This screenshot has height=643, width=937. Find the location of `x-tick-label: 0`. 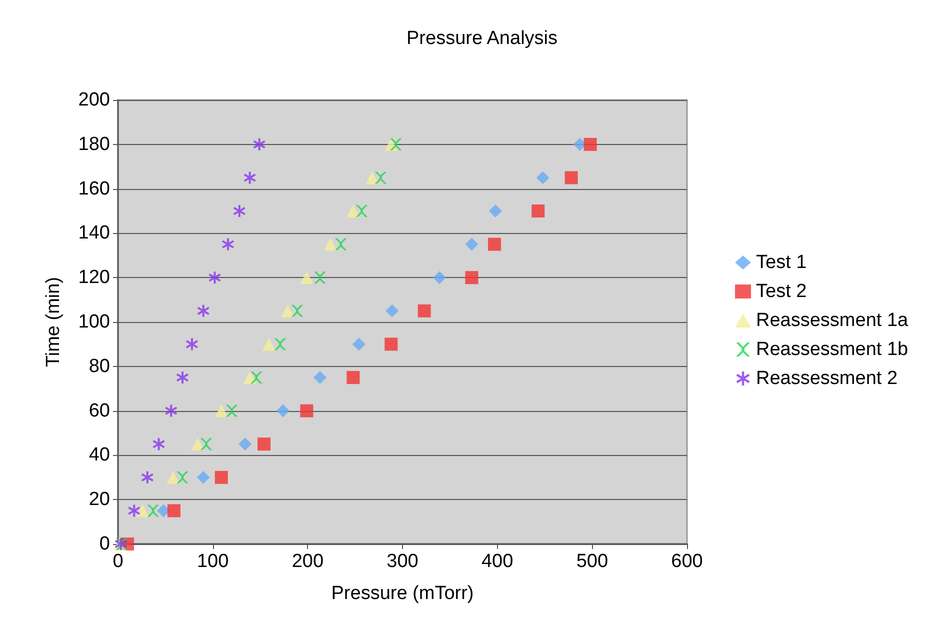

x-tick-label: 0 is located at coordinates (118, 561).